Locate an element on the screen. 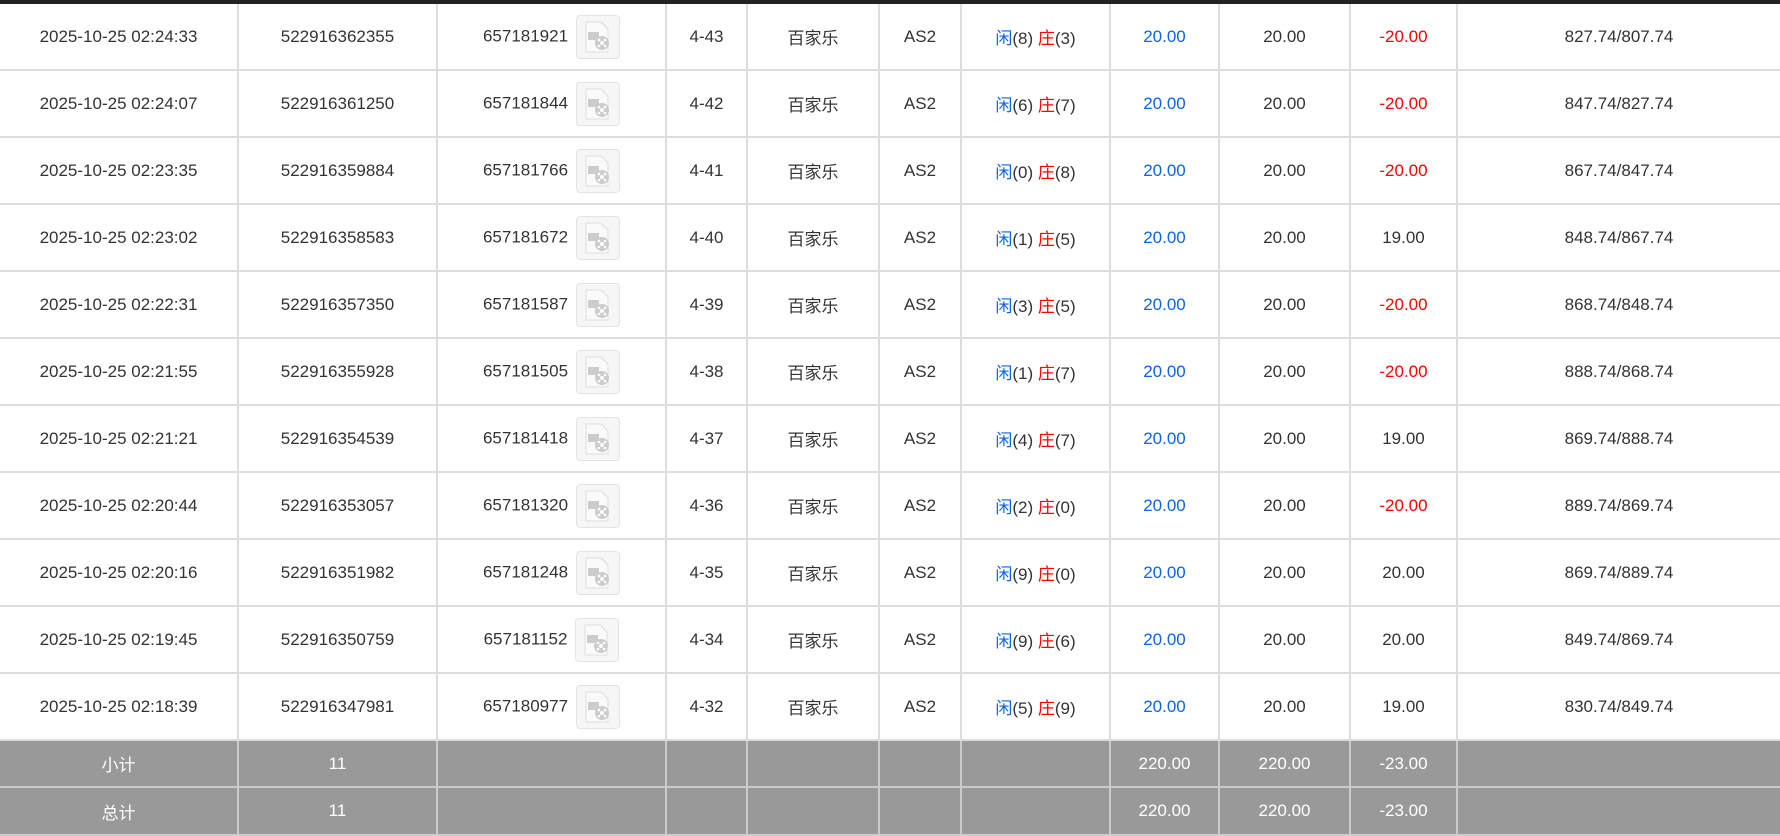 This screenshot has height=836, width=1780. bet-id: 522916353057 is located at coordinates (337, 506).